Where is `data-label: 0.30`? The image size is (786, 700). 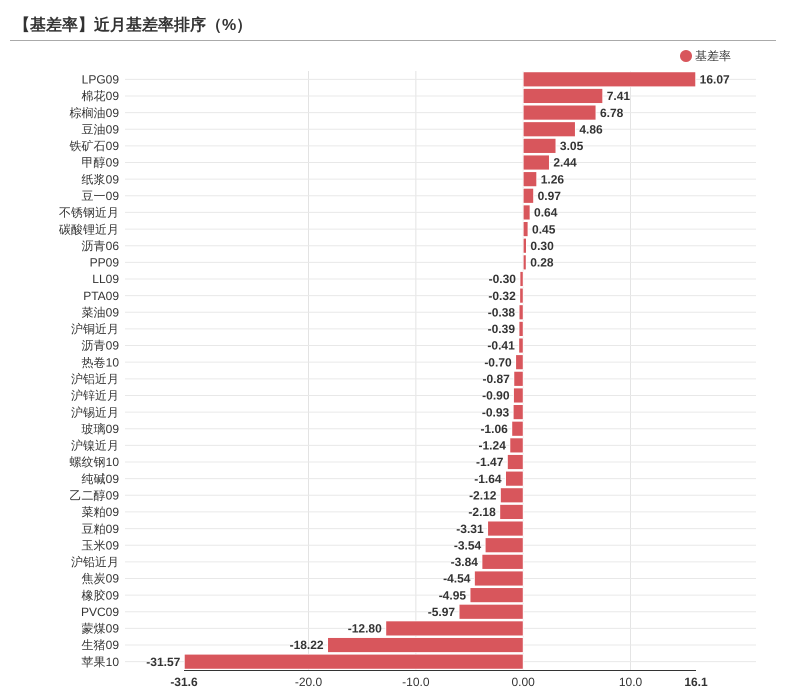
data-label: 0.30 is located at coordinates (542, 245).